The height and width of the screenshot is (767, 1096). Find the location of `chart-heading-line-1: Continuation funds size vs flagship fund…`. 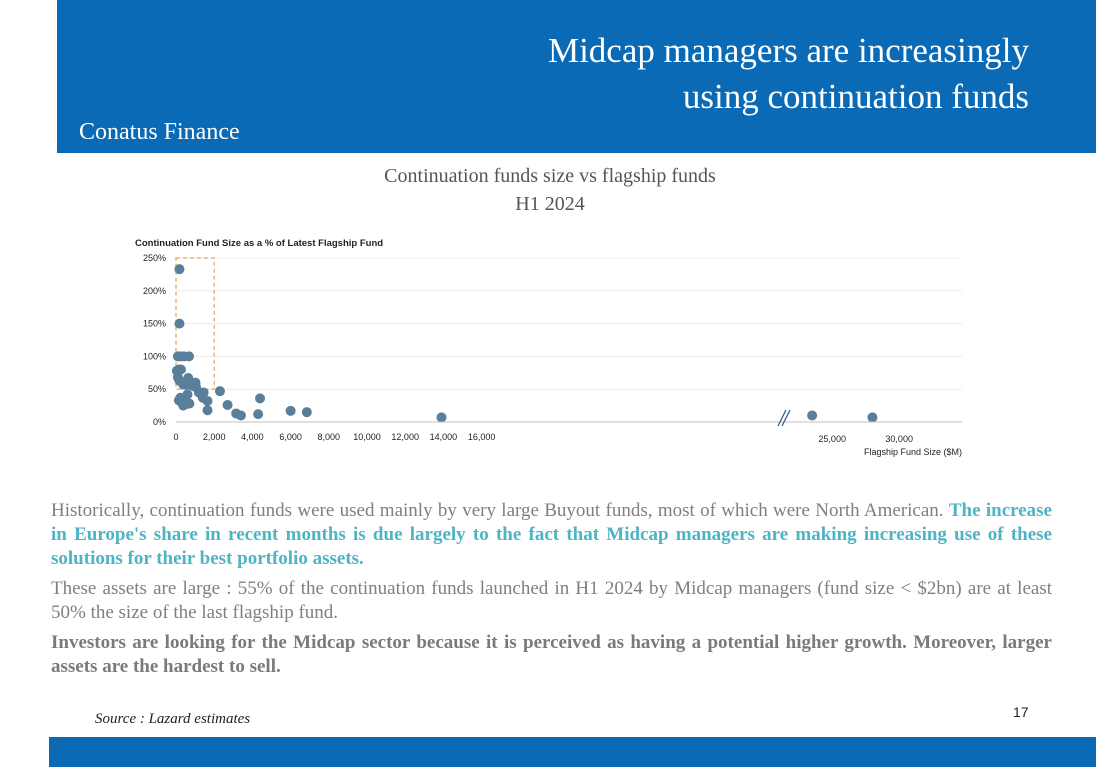

chart-heading-line-1: Continuation funds size vs flagship fund… is located at coordinates (550, 176).